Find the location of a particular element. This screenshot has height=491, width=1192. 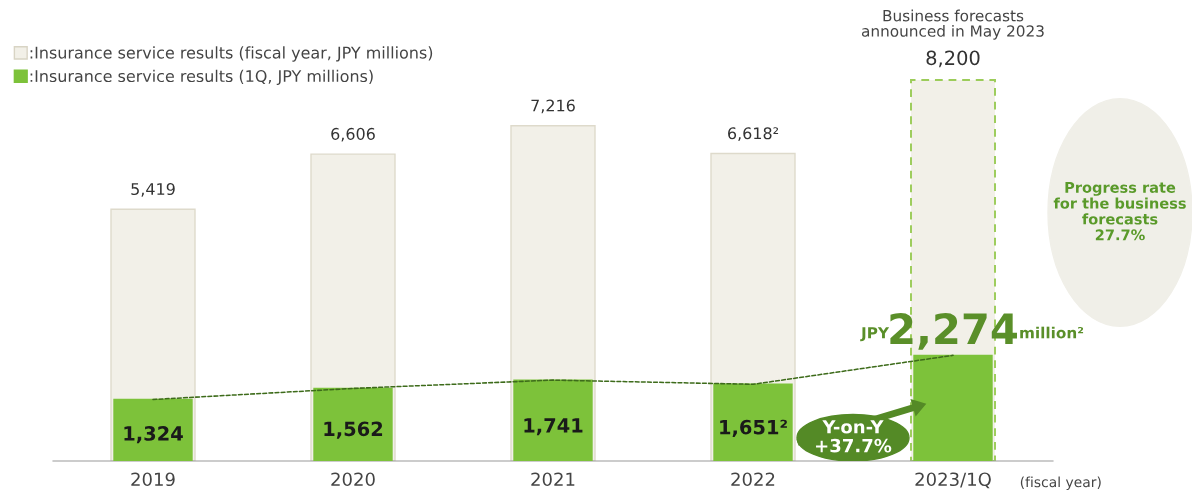

data-label: 6,606 is located at coordinates (353, 134).